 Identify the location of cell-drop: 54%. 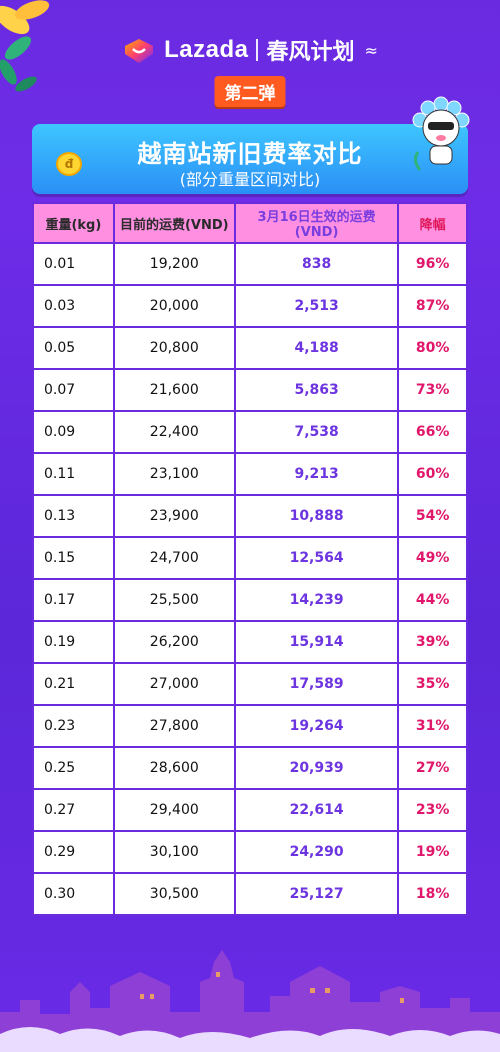
(432, 516).